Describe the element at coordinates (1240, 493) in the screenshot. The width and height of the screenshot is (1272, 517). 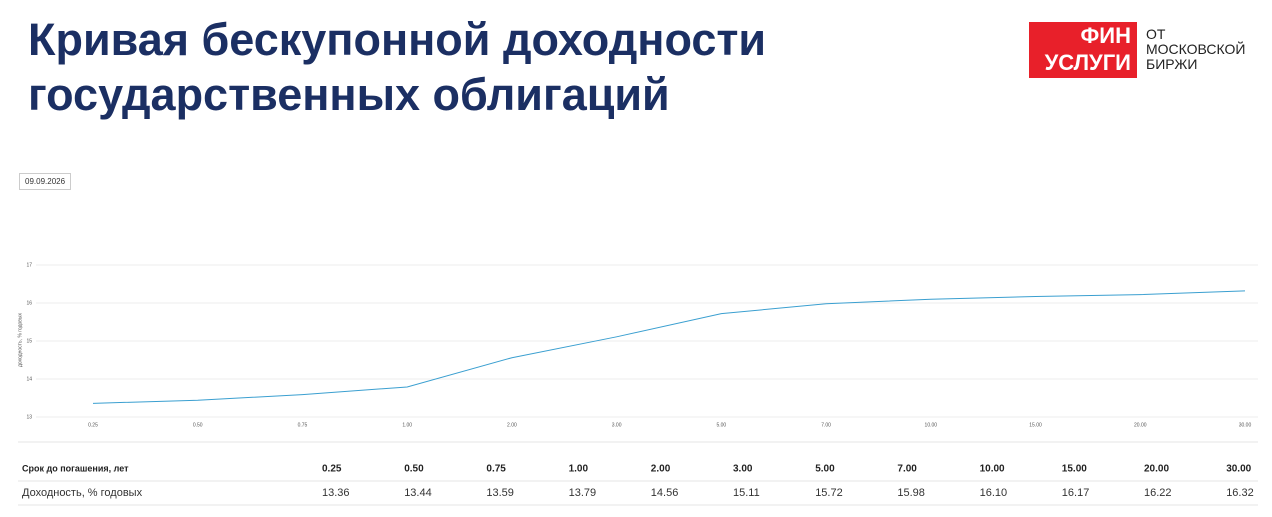
I see `table-cell: 16.32` at that location.